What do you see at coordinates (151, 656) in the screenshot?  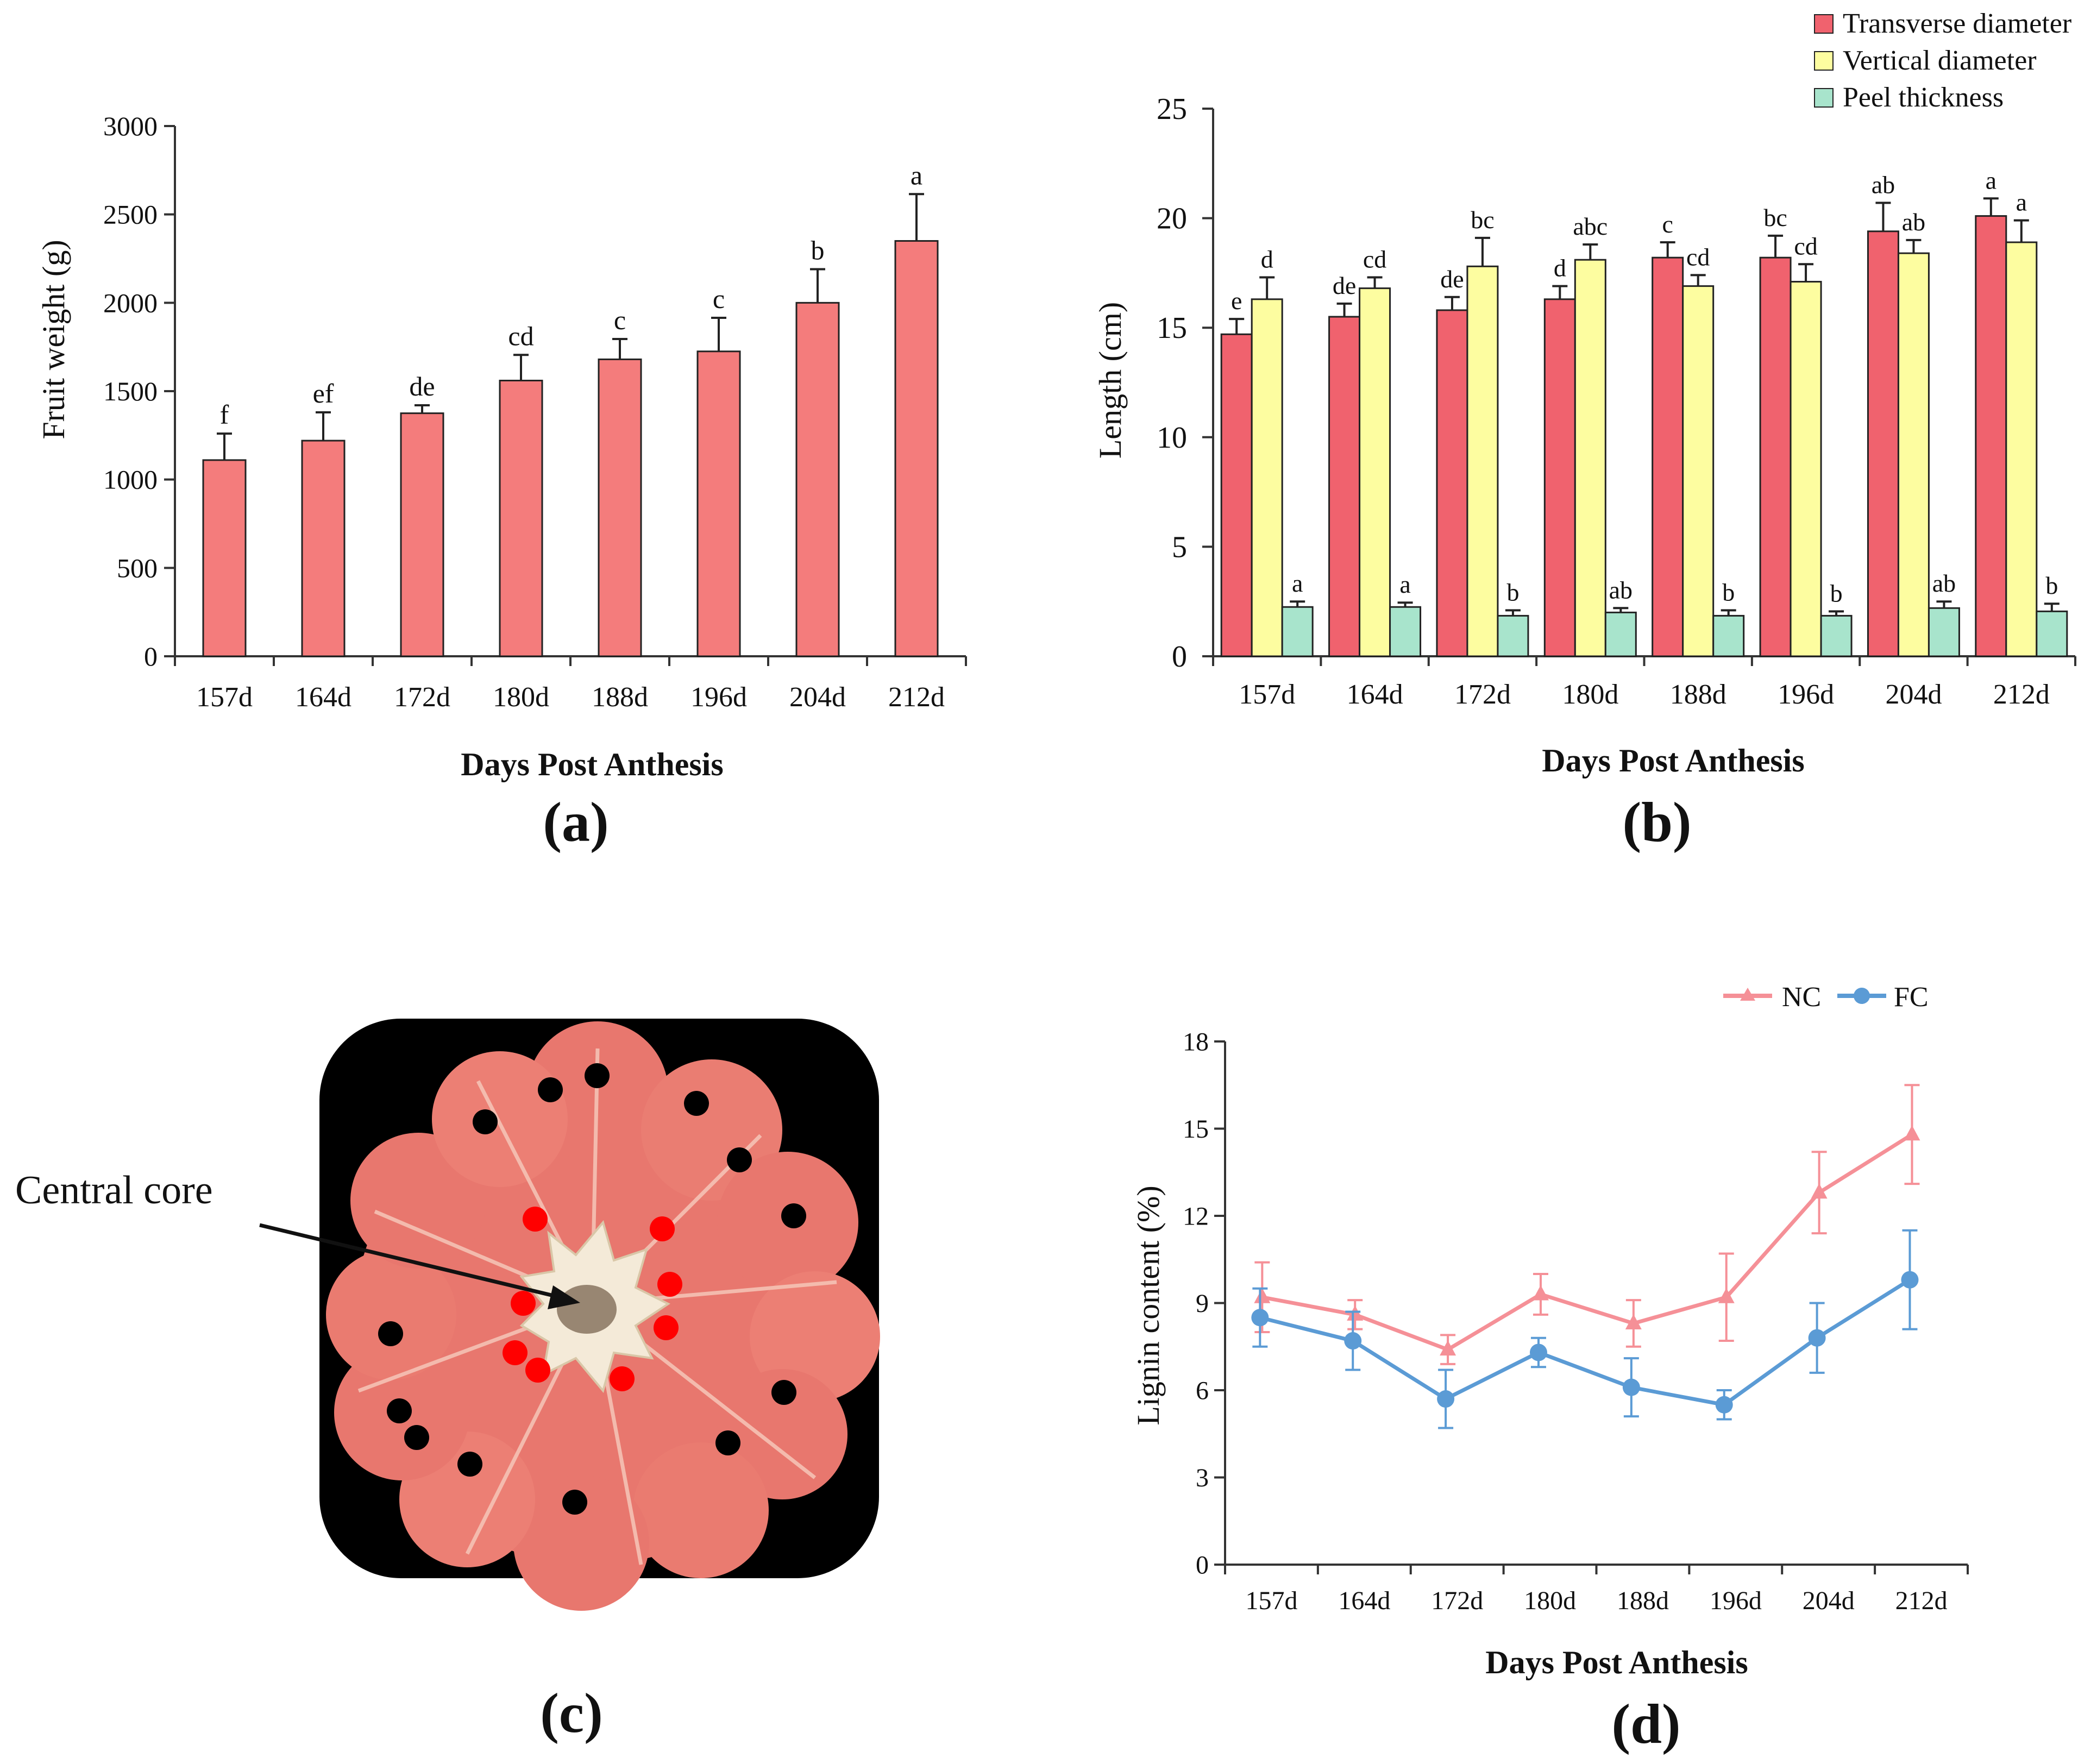 I see `y-tick-label: 0` at bounding box center [151, 656].